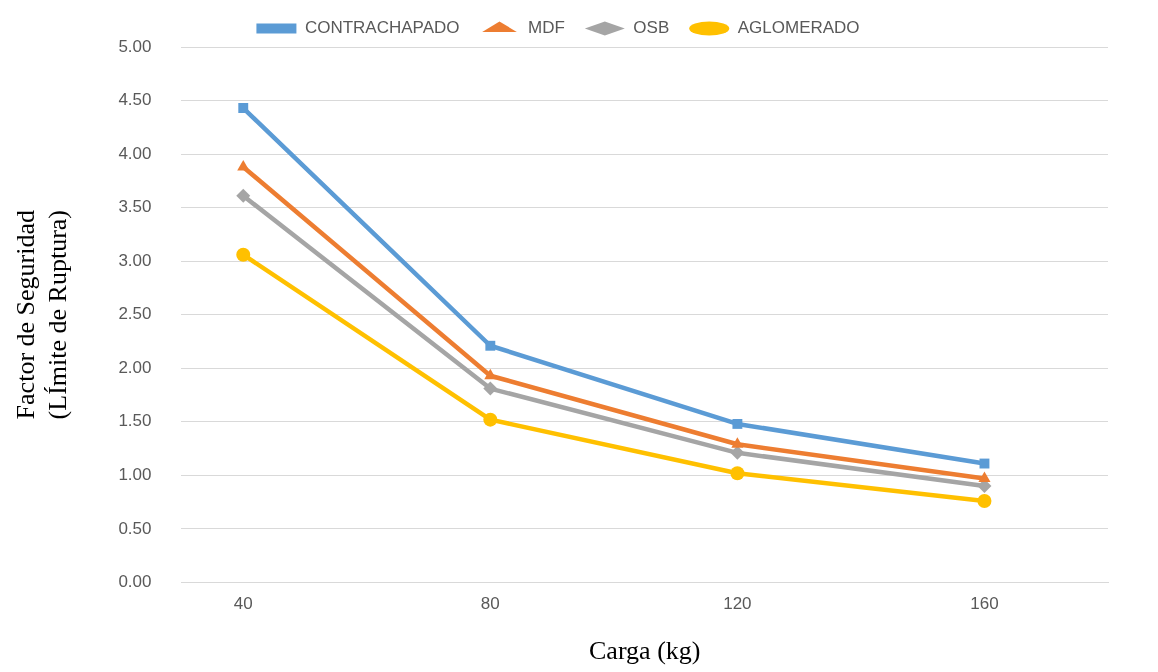 Image resolution: width=1158 pixels, height=672 pixels. I want to click on y-tick-label: 0.00, so click(135, 582).